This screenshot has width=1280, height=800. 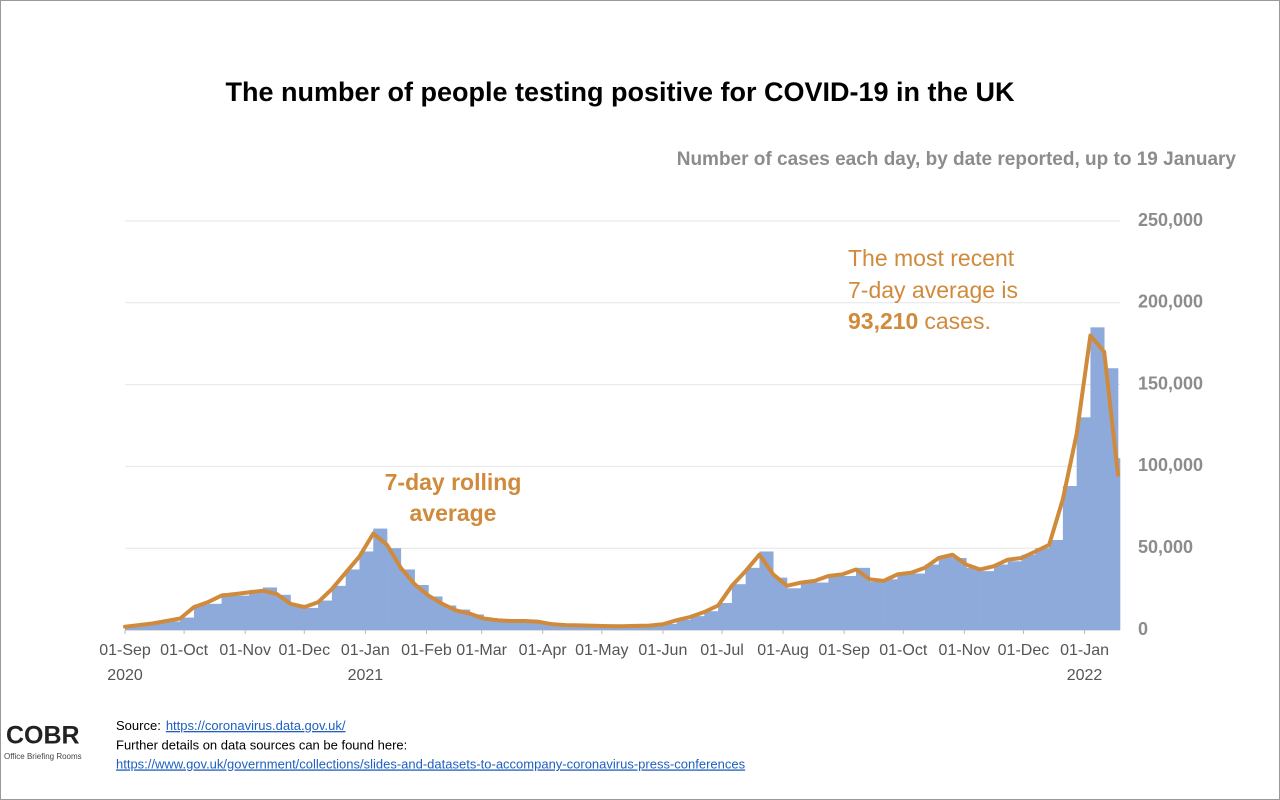 I want to click on year-label: 2021, so click(x=366, y=675).